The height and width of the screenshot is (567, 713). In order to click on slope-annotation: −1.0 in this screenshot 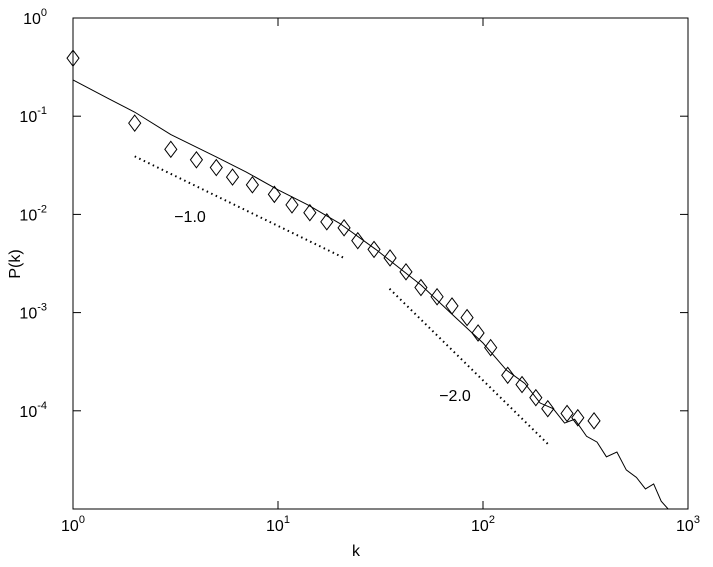, I will do `click(190, 217)`.